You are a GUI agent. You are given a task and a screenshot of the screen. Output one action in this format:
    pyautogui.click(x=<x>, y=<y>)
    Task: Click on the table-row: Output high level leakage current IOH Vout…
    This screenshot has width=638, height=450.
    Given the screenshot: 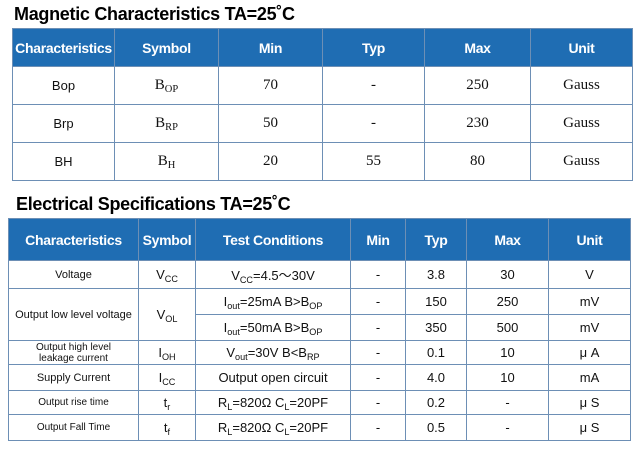 What is the action you would take?
    pyautogui.click(x=319, y=352)
    